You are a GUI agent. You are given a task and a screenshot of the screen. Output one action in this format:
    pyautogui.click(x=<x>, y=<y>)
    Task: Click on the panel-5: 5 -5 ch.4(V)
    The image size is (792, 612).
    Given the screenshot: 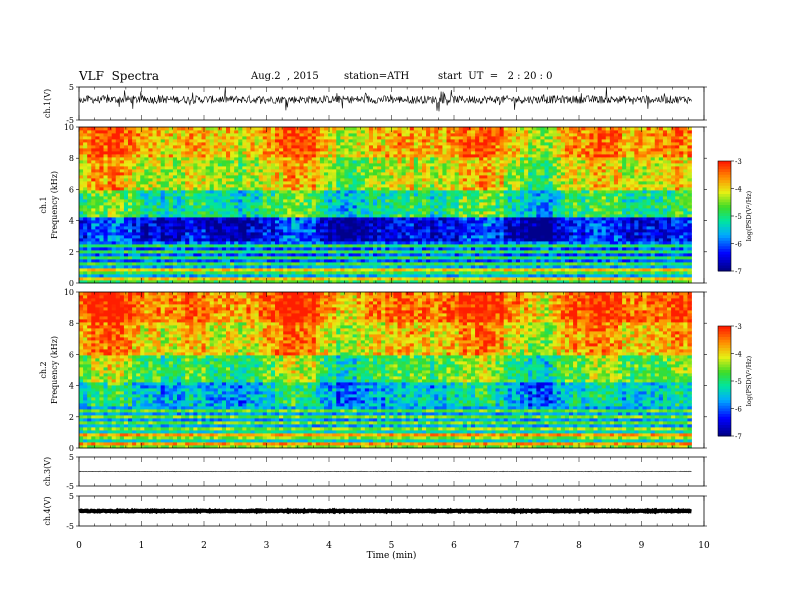 What is the action you would take?
    pyautogui.click(x=375, y=511)
    